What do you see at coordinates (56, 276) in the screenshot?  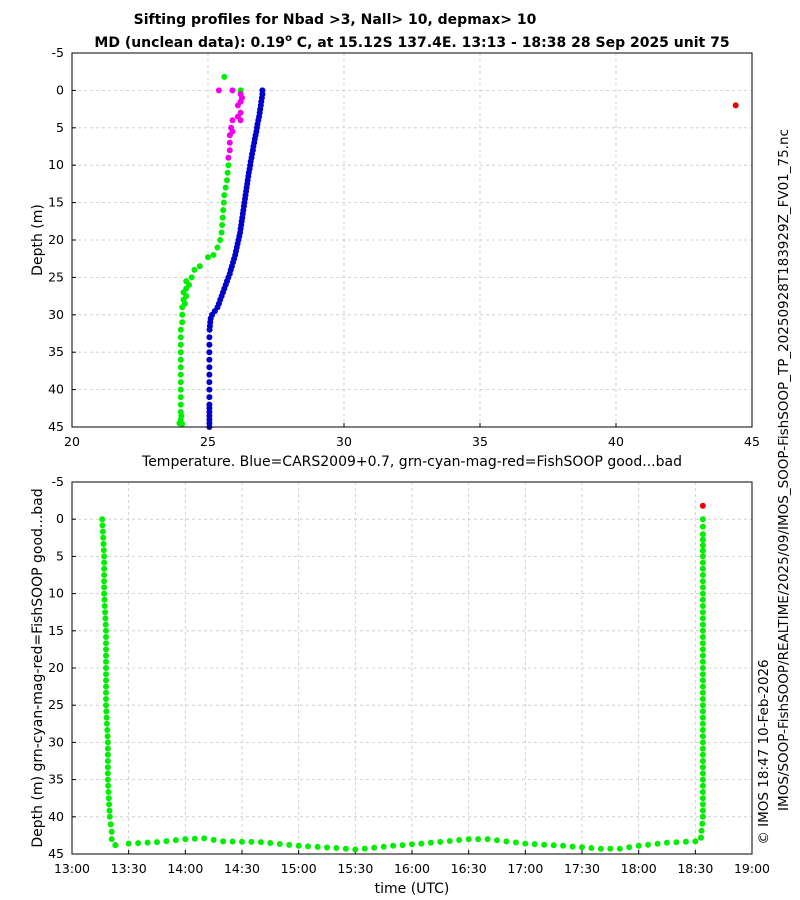 I see `top-ytick-label: 25` at bounding box center [56, 276].